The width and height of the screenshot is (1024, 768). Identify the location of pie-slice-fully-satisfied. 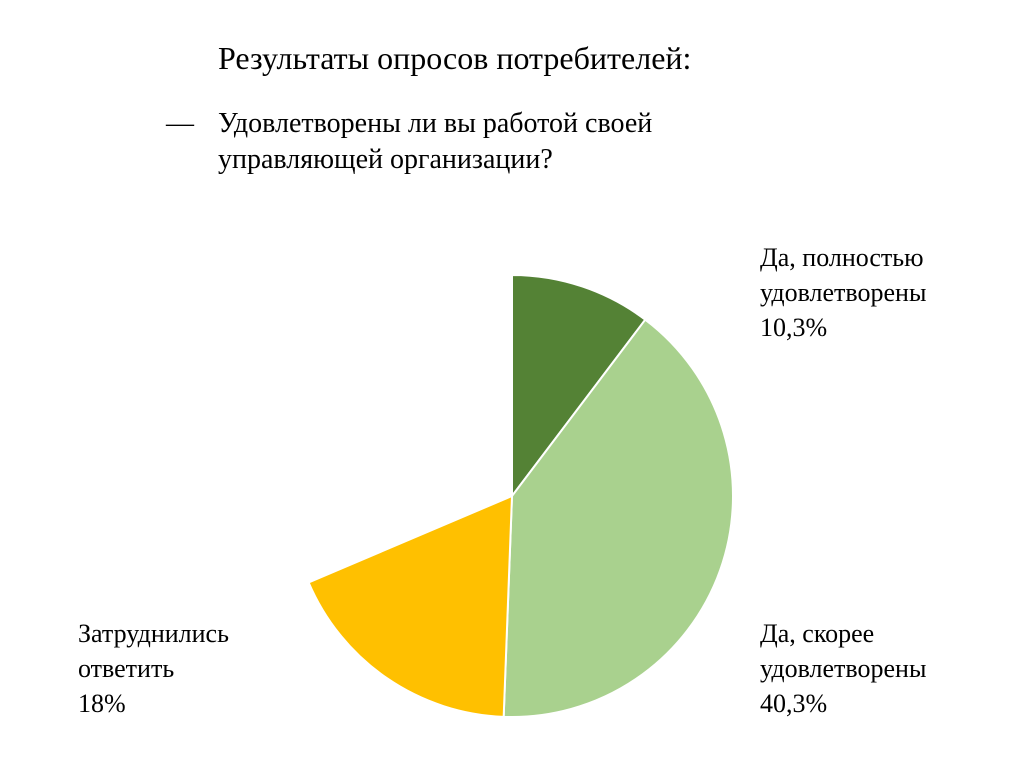
(579, 385).